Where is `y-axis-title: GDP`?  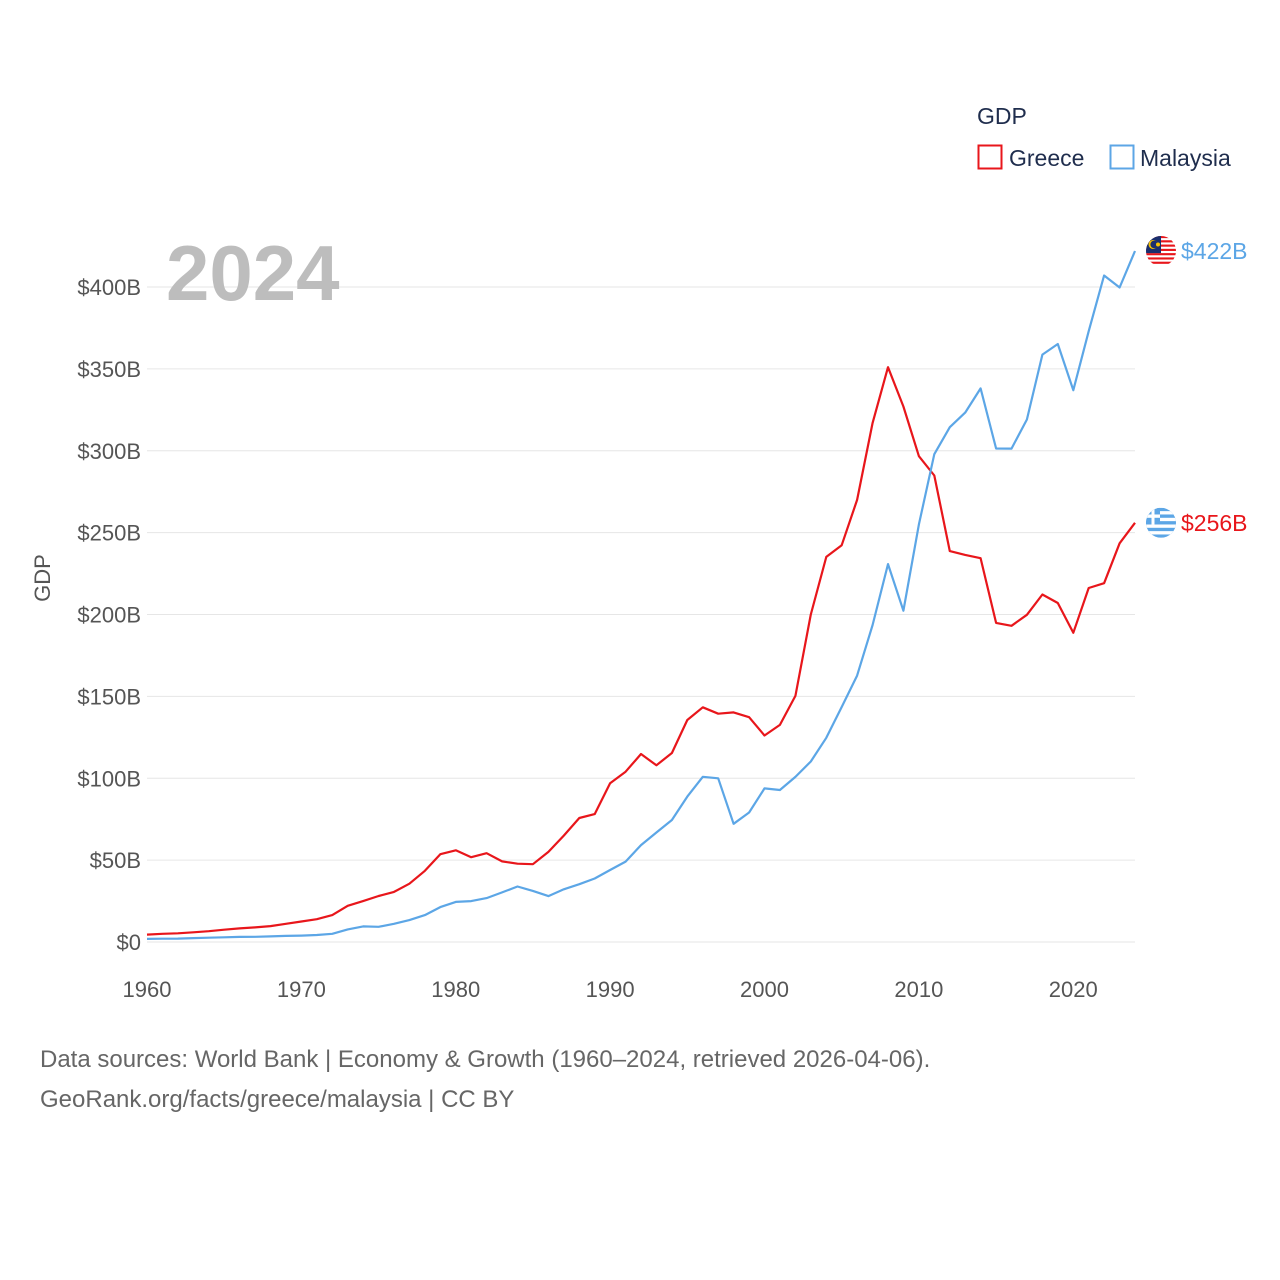
y-axis-title: GDP is located at coordinates (42, 578).